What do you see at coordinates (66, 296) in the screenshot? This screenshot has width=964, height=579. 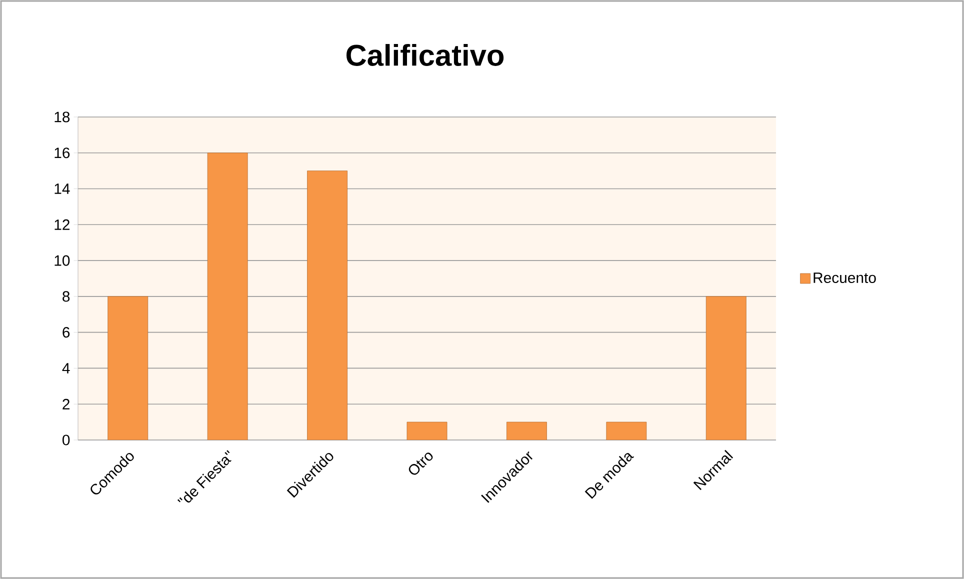 I see `y-tick-label: 8` at bounding box center [66, 296].